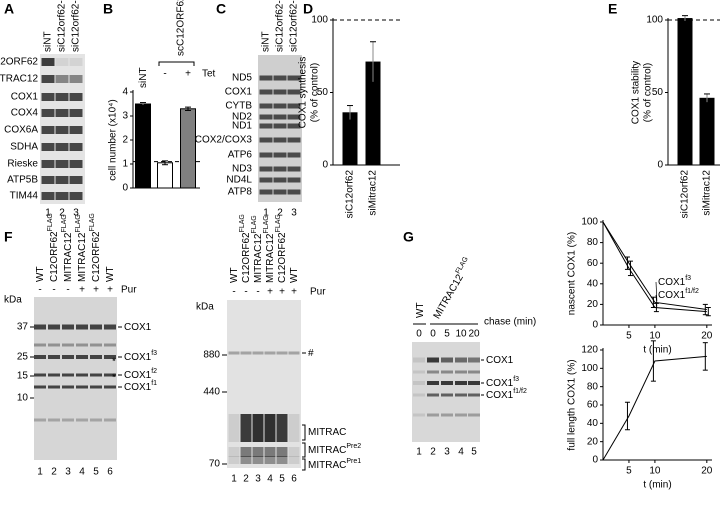  What do you see at coordinates (211, 355) in the screenshot?
I see `marker-label: 880` at bounding box center [211, 355].